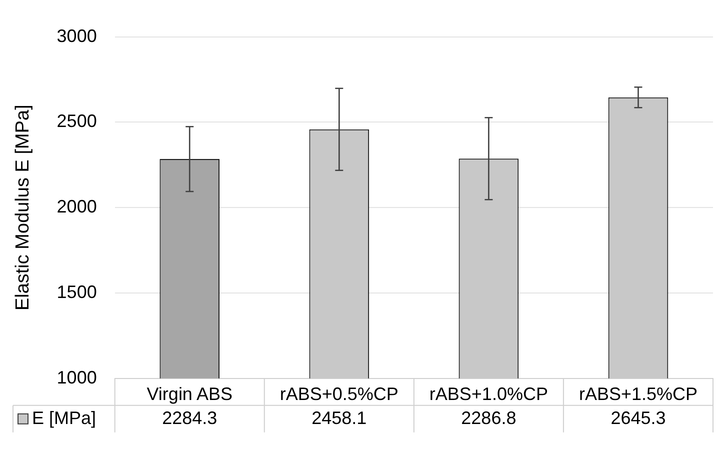 This screenshot has width=723, height=450. Describe the element at coordinates (23, 207) in the screenshot. I see `y-axis-title: Elastic Modulus E [MPa]` at that location.